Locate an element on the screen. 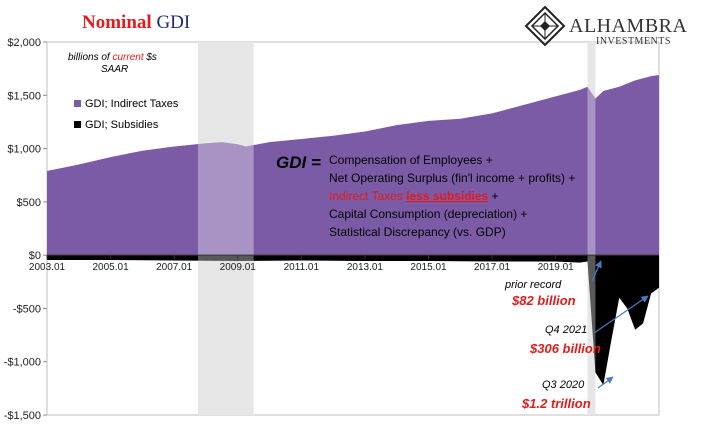 The image size is (705, 448). annotation-q4-label: Q4 2021 is located at coordinates (566, 330).